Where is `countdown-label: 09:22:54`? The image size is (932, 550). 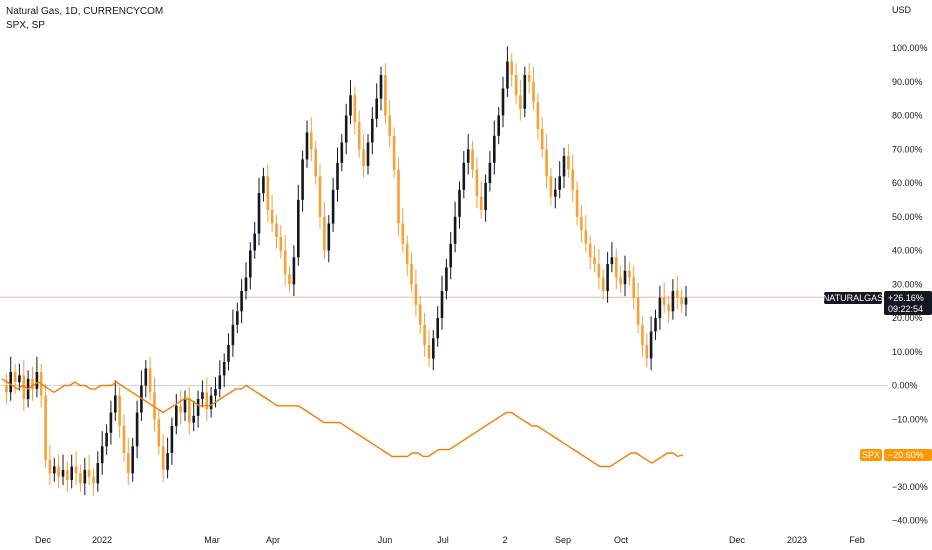 countdown-label: 09:22:54 is located at coordinates (905, 309).